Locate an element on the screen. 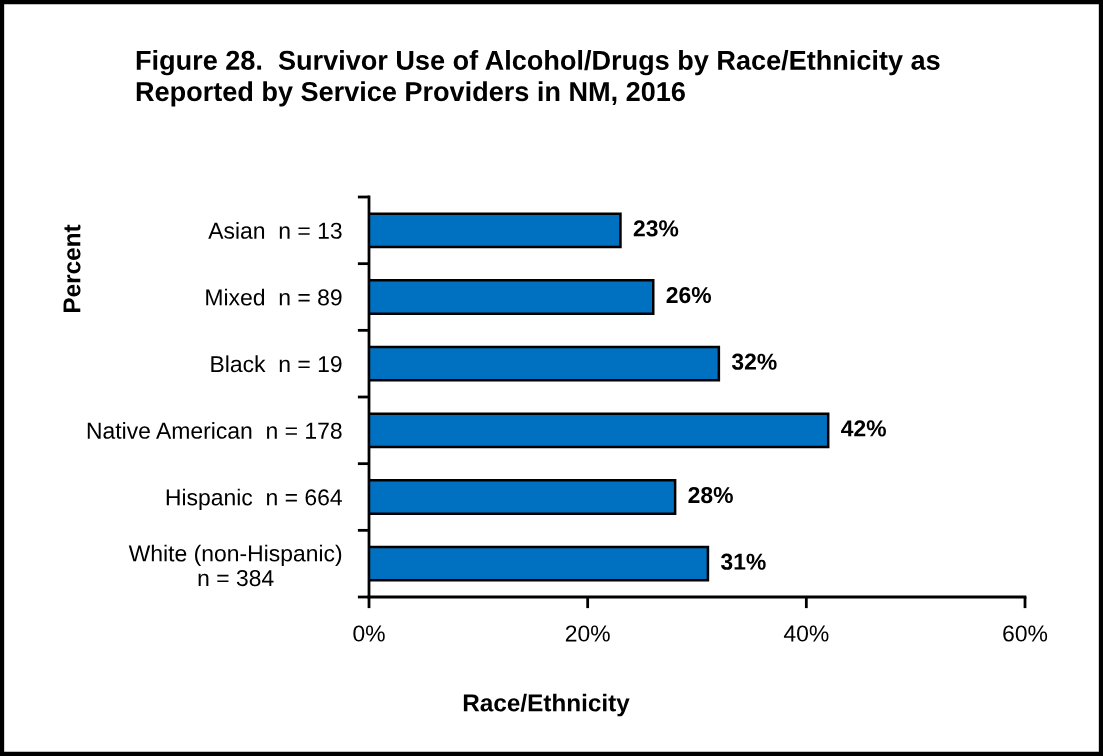 This screenshot has height=756, width=1103. chart-title: Figure 28. Survivor Use of Alcohol/Drugs by Race/Ethnicity as Reported by Service Providers in NM, 2016 is located at coordinates (538, 78).